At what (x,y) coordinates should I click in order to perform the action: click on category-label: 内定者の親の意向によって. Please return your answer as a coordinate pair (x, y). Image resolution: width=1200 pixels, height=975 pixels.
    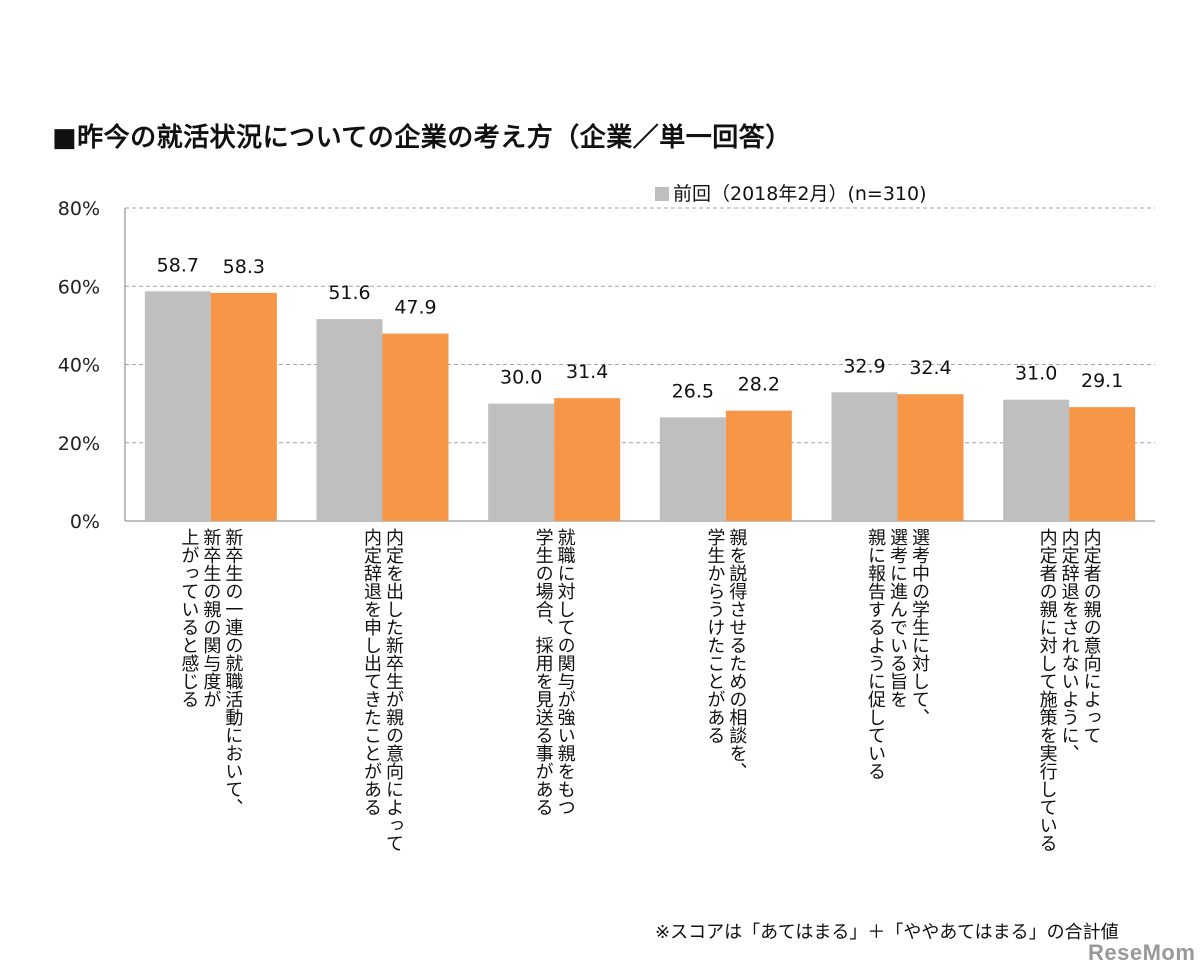
    Looking at the image, I should click on (1091, 636).